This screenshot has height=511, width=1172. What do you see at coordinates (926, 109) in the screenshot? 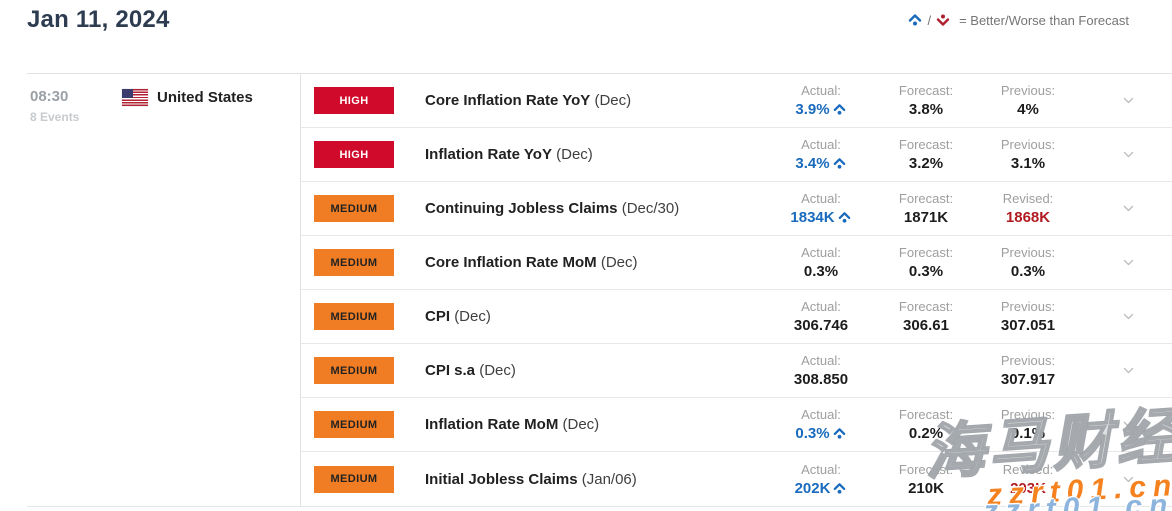
I see `forecast-value: 3.8%` at bounding box center [926, 109].